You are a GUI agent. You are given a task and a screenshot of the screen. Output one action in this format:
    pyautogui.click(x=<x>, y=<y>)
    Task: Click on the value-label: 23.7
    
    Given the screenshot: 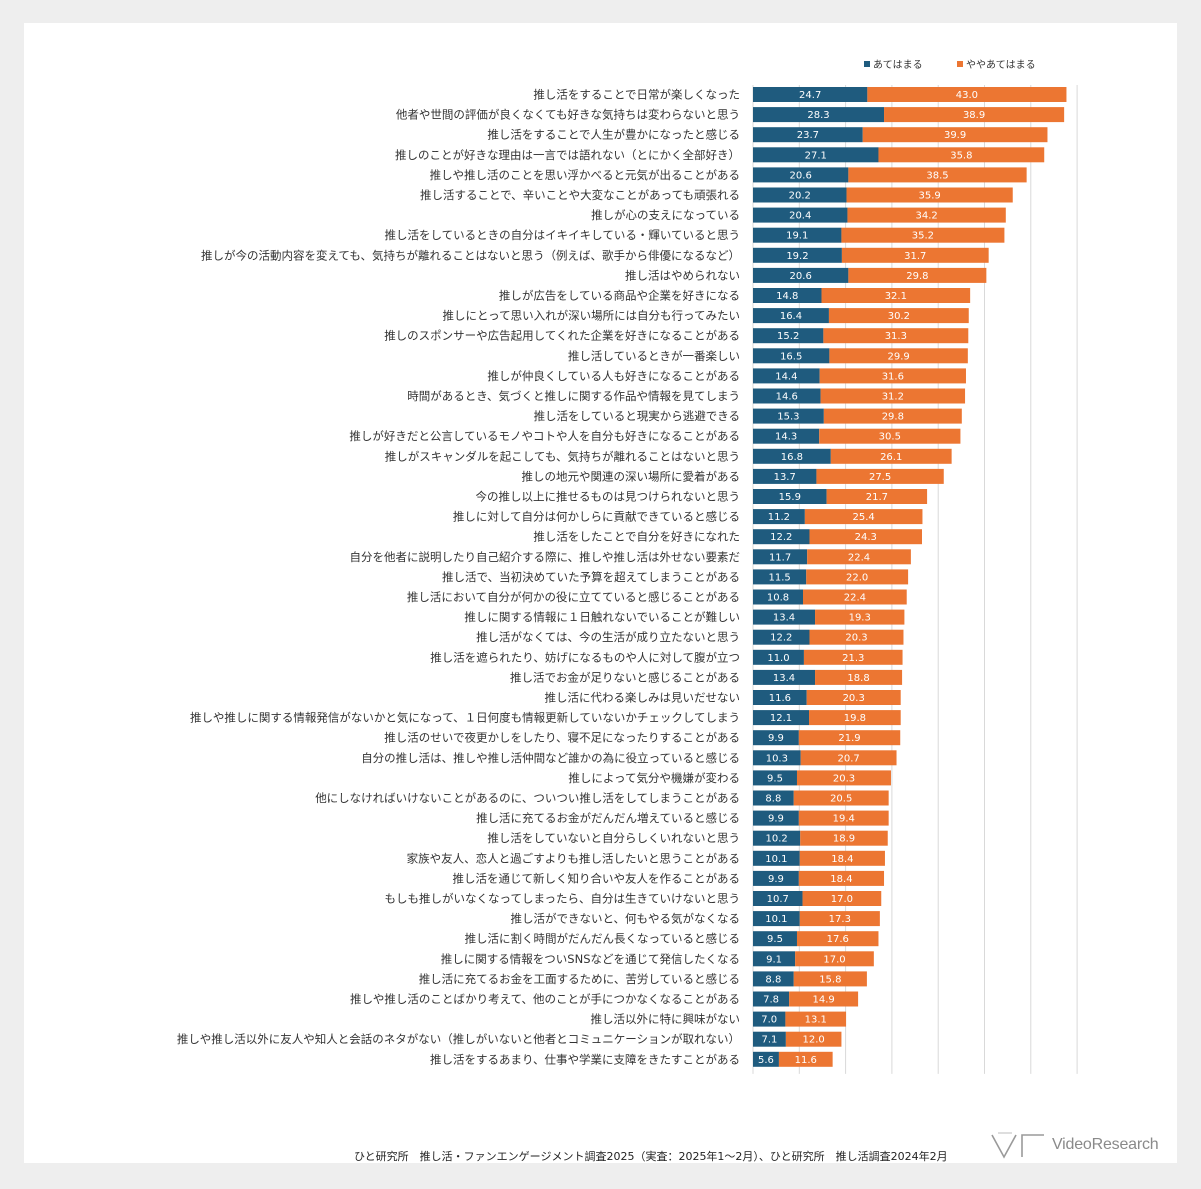 What is the action you would take?
    pyautogui.click(x=808, y=135)
    